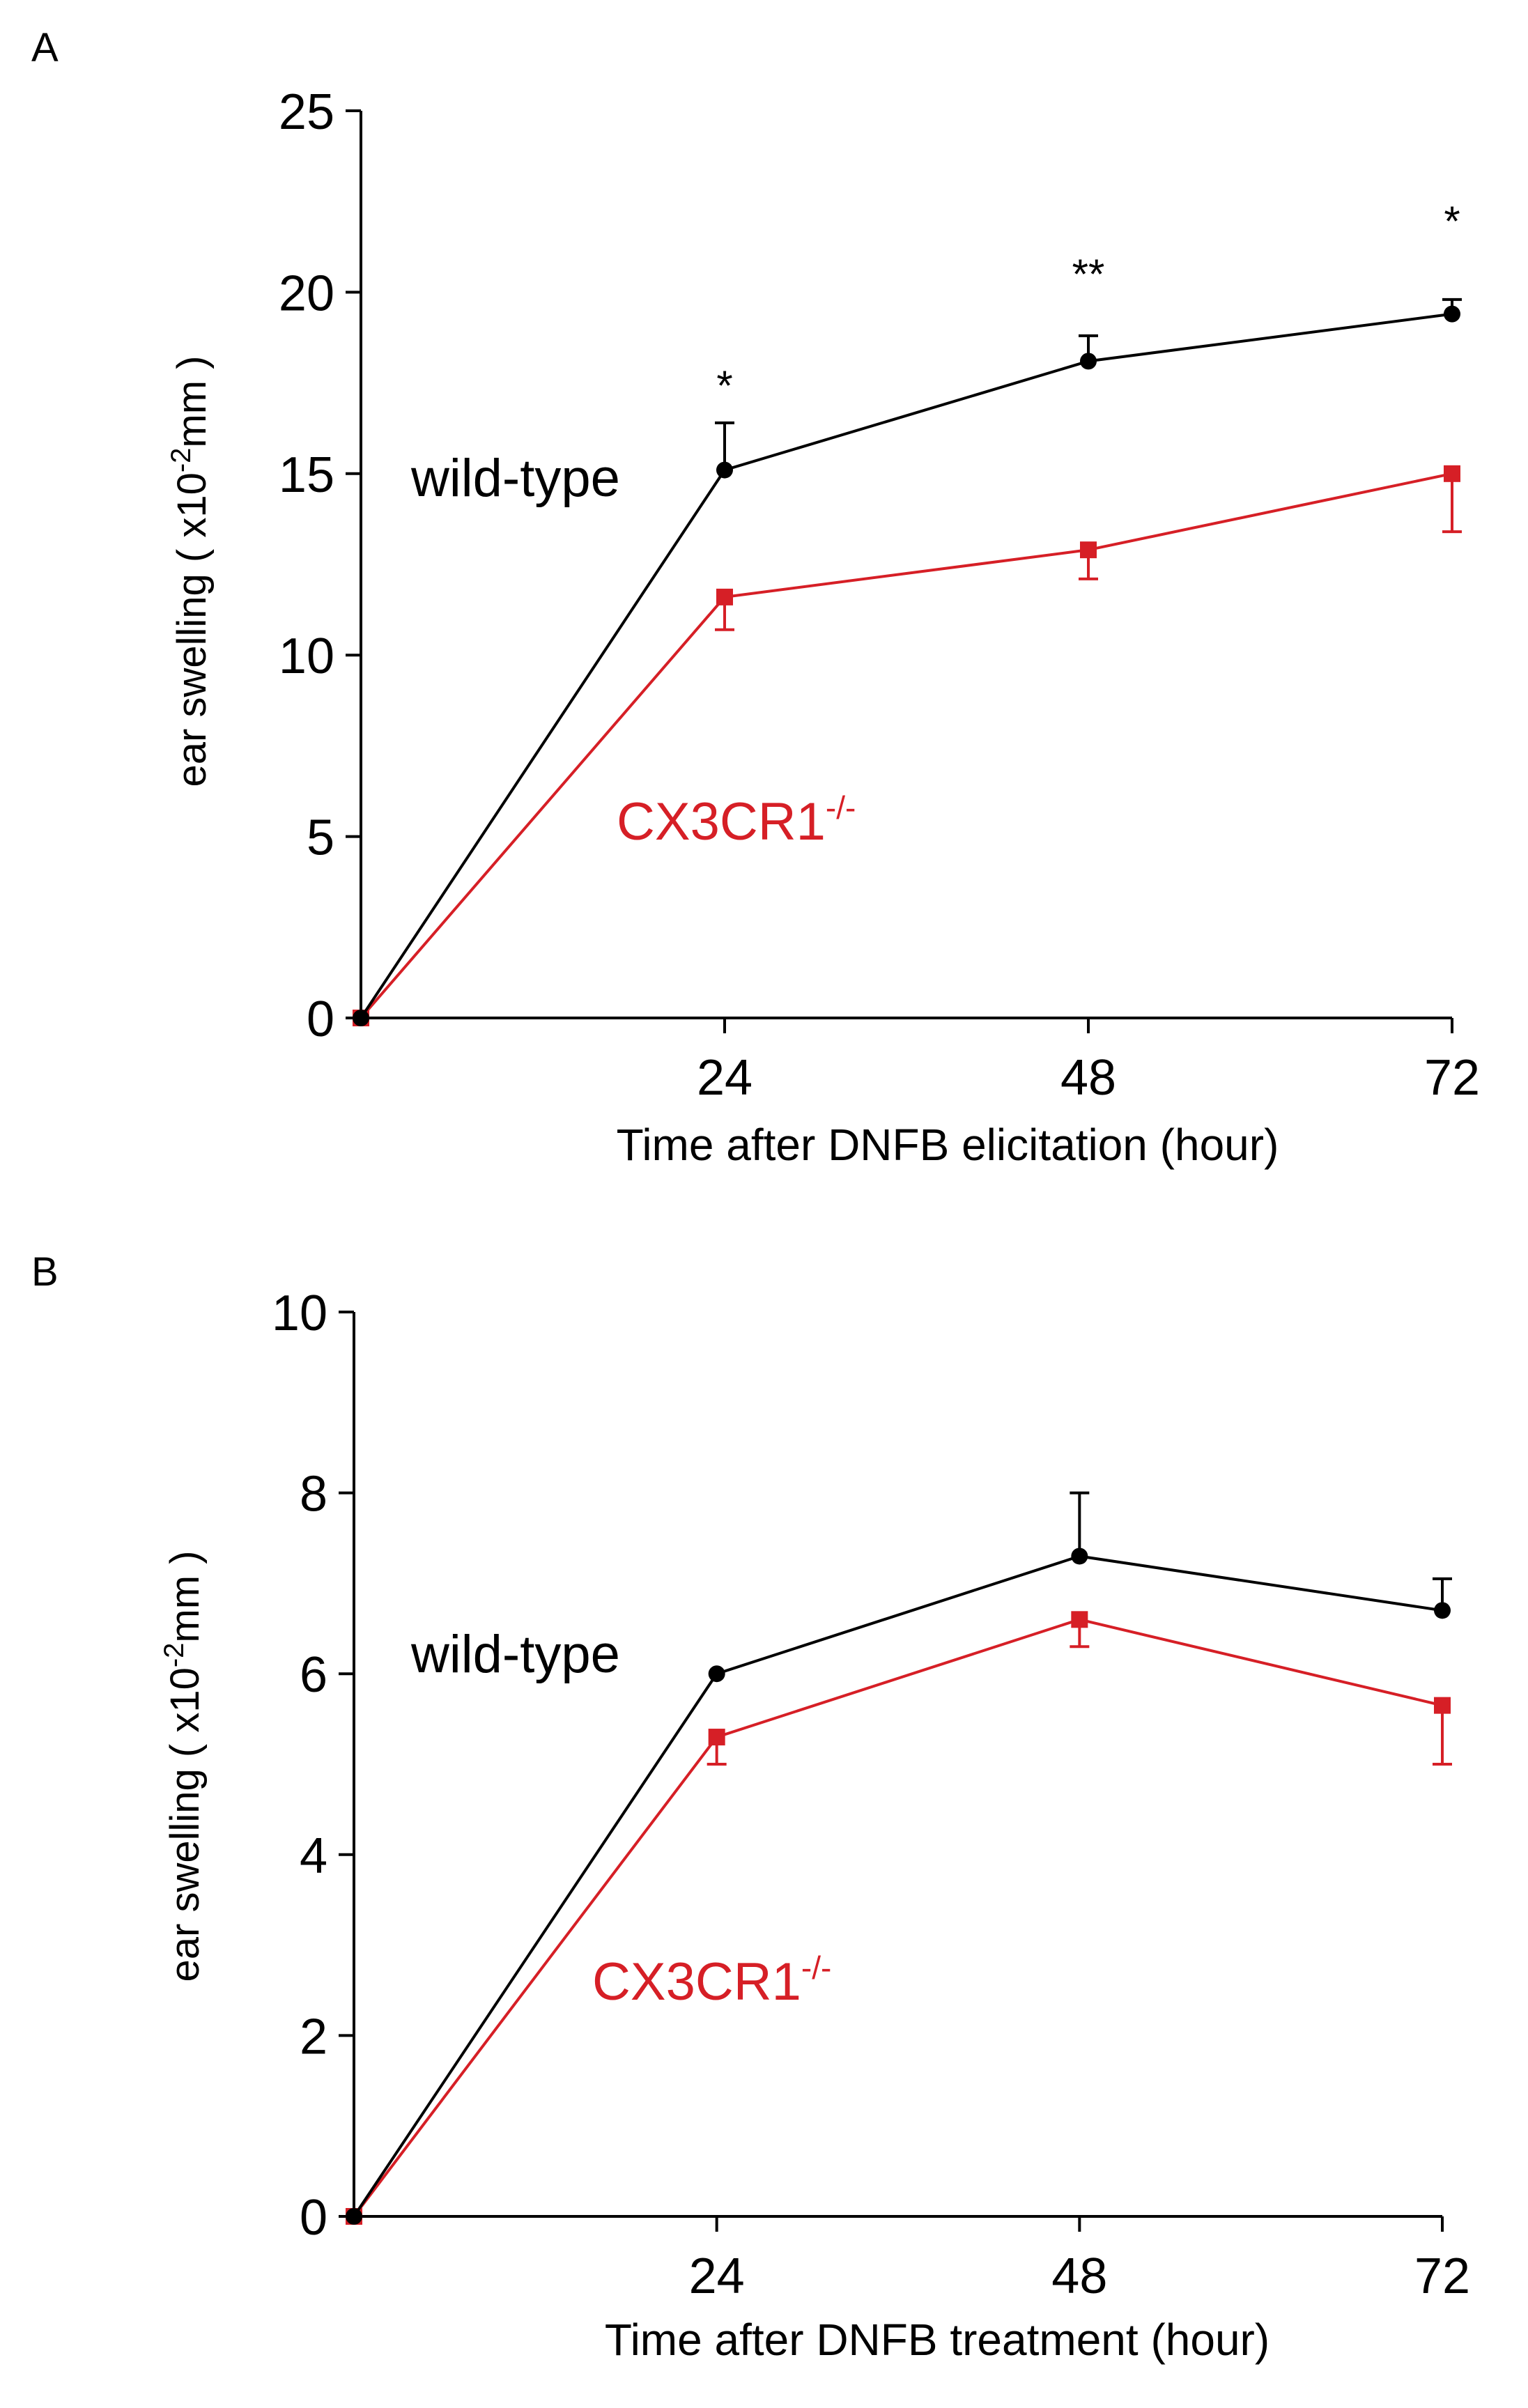 Image resolution: width=1528 pixels, height=2408 pixels. Describe the element at coordinates (306, 475) in the screenshot. I see `y-tick-label: 15` at that location.